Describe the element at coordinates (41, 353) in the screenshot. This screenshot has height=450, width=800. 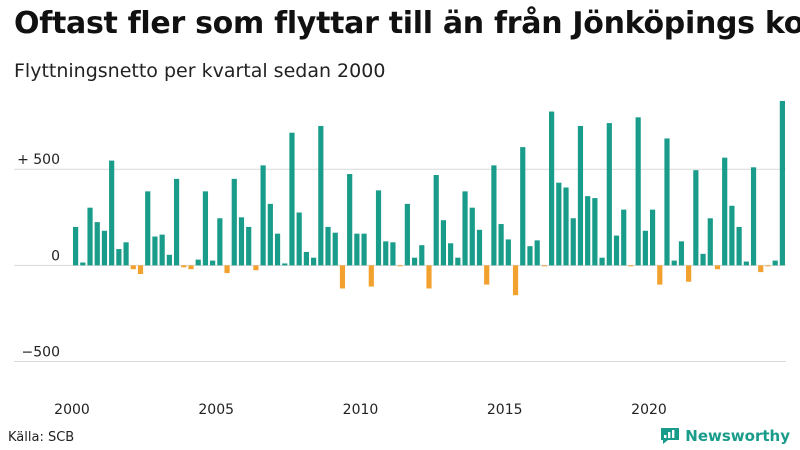
I see `y-tick-label: −500` at that location.